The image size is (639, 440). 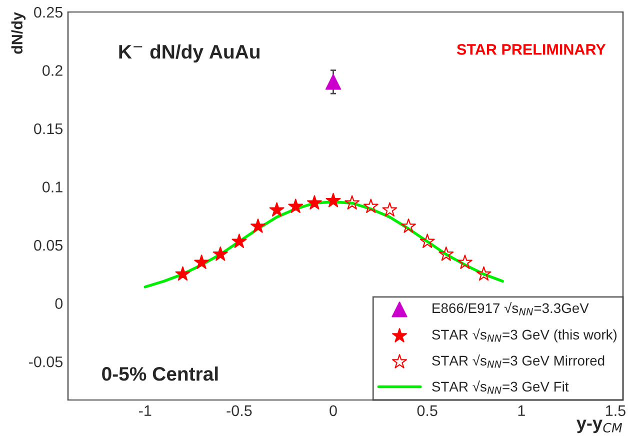 What do you see at coordinates (521, 410) in the screenshot?
I see `x-tick-label: 1` at bounding box center [521, 410].